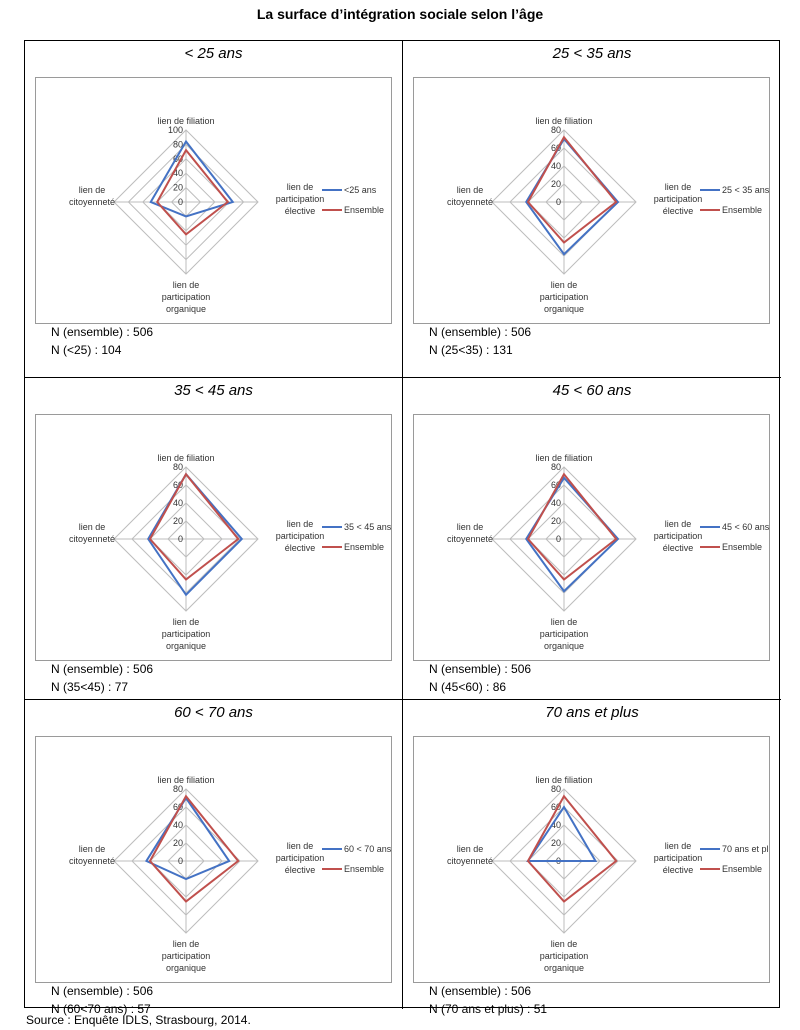 The image size is (800, 1030). Describe the element at coordinates (367, 849) in the screenshot. I see `legend-label: 60 < 70 ans` at that location.